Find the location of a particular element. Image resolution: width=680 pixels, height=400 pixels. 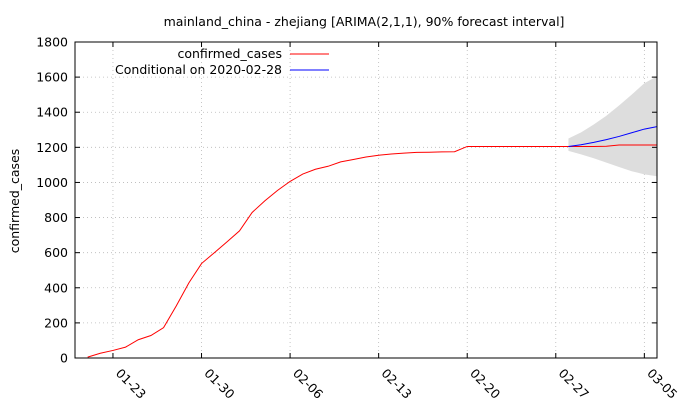

x-tick-label: 02-06 is located at coordinates (308, 383).